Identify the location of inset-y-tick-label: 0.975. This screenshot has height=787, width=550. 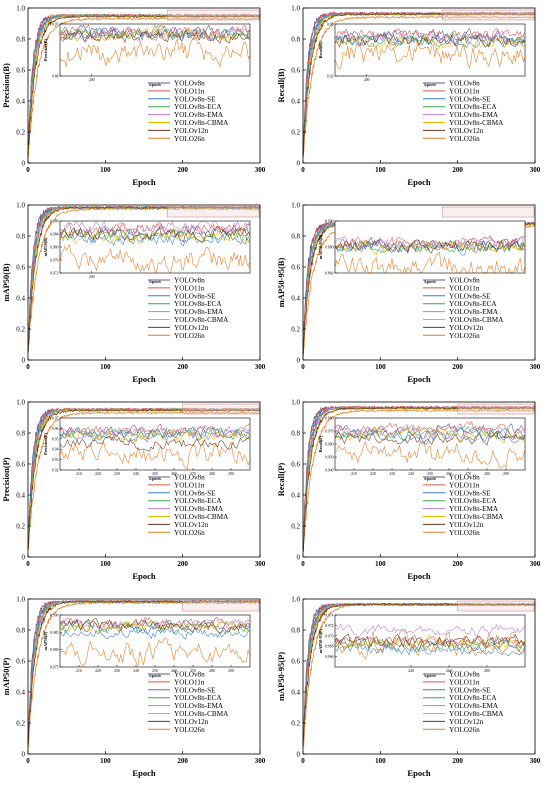
(54, 668).